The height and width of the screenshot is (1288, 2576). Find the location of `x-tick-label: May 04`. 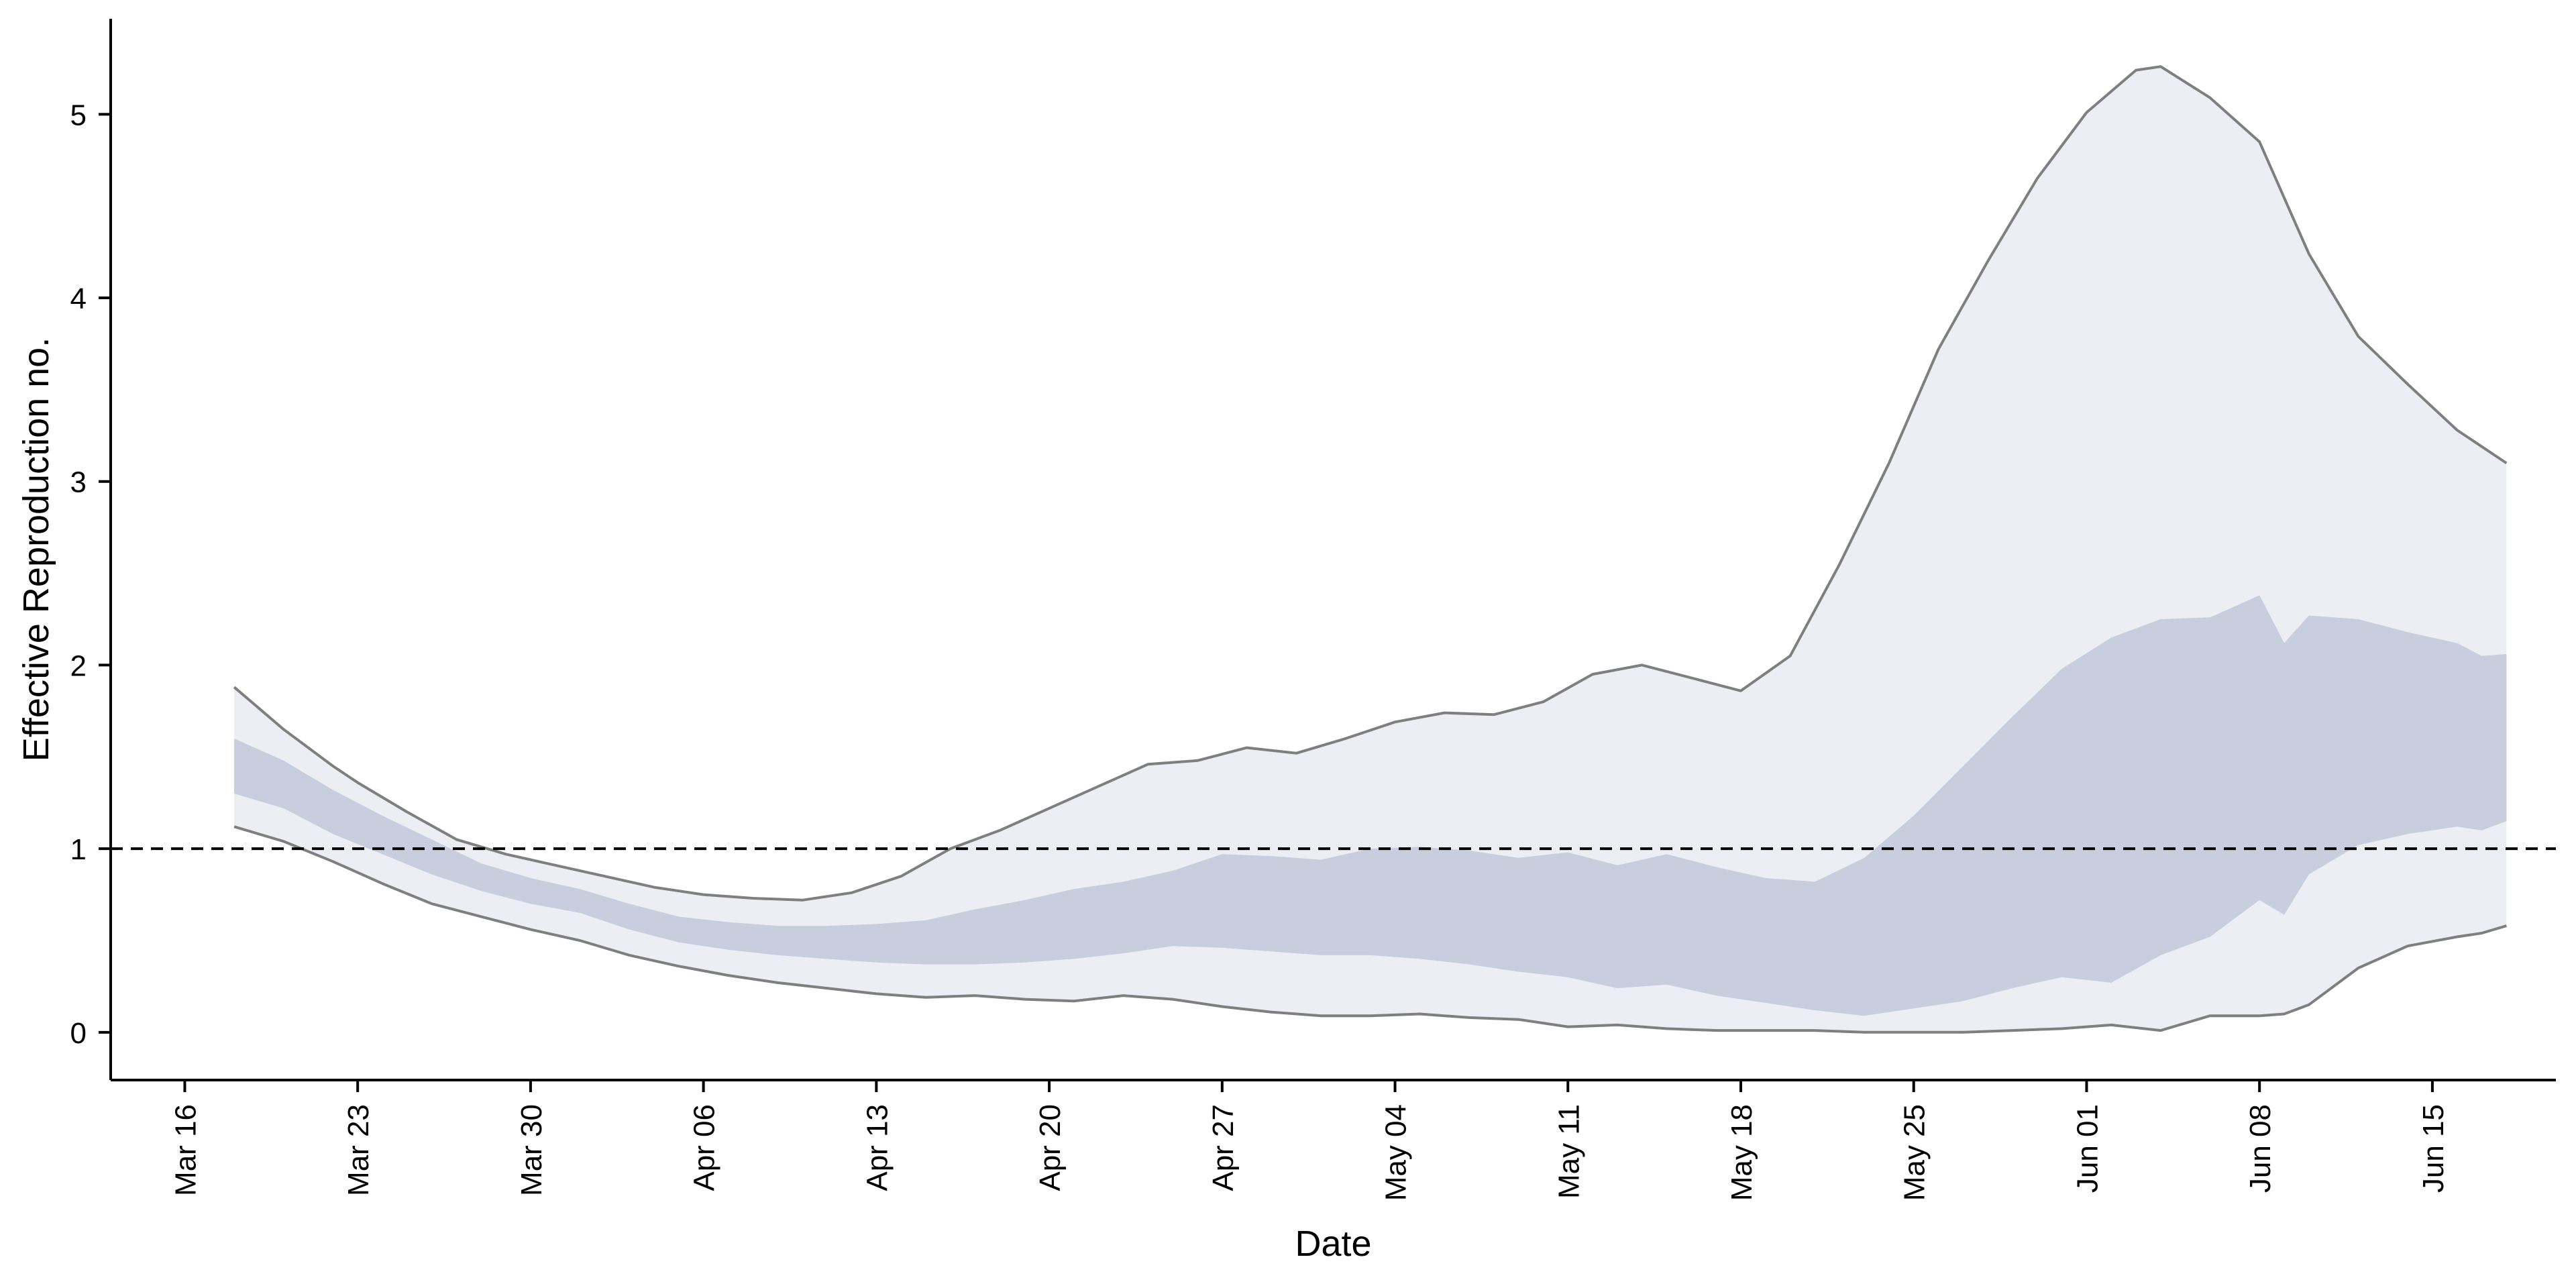

x-tick-label: May 04 is located at coordinates (1396, 1152).